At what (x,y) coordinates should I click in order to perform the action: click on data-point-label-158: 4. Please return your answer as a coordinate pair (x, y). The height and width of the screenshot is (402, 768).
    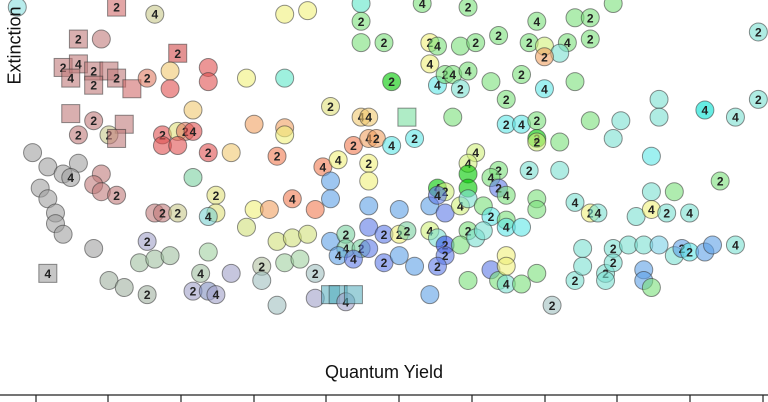
    Looking at the image, I should click on (598, 214).